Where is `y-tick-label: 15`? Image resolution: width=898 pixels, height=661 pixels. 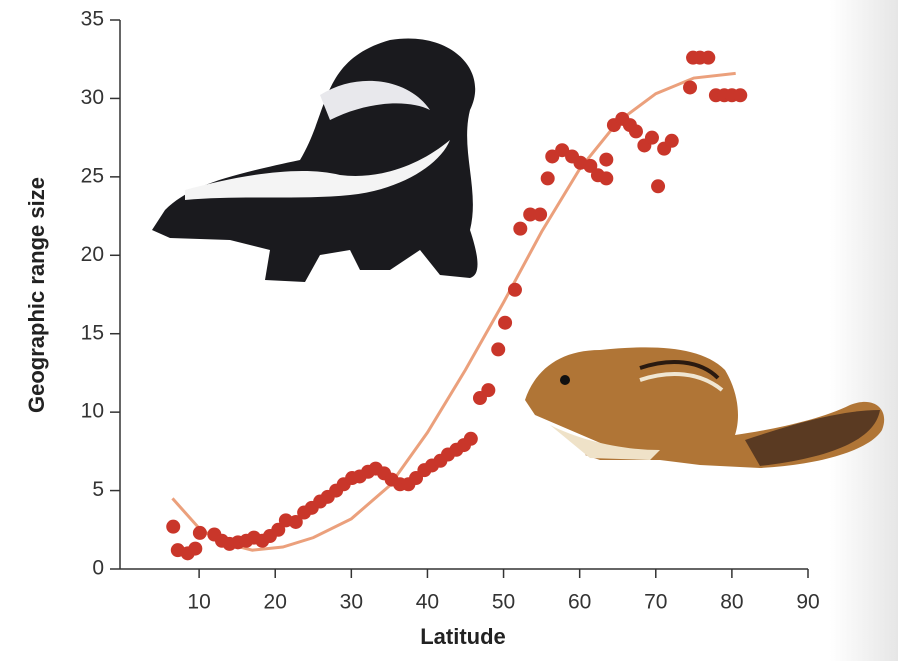 y-tick-label: 15 is located at coordinates (92, 332).